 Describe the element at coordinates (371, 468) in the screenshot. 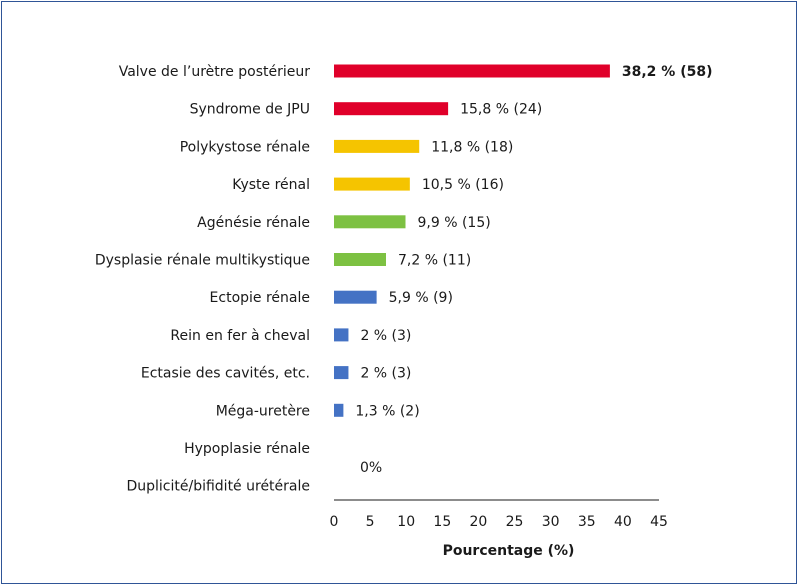

I see `zero-value-label: 0%` at that location.